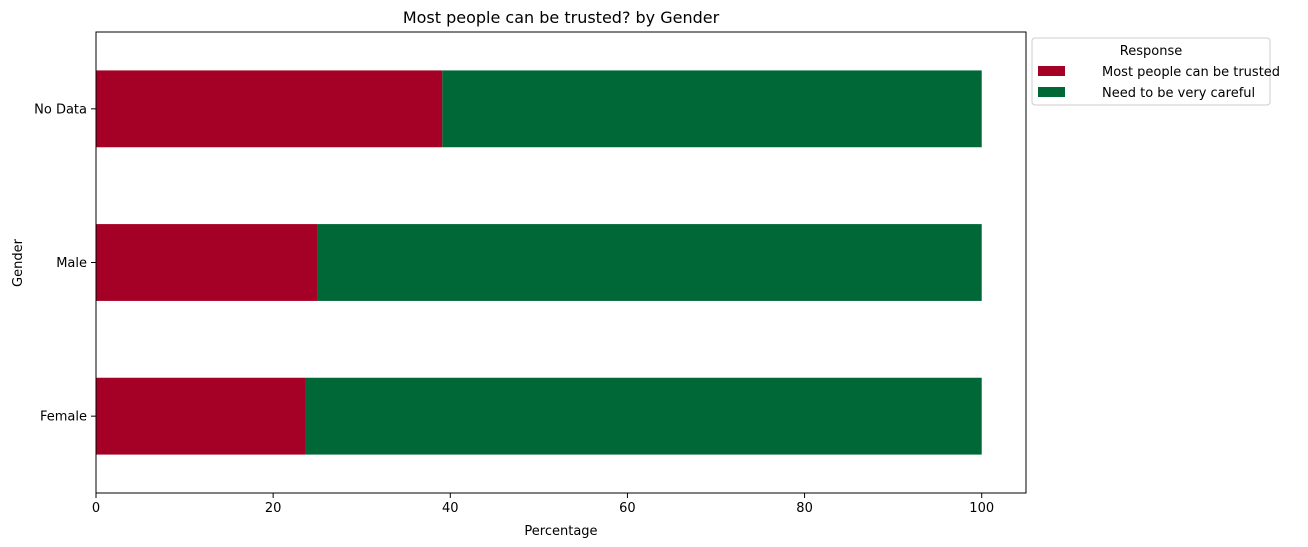  Describe the element at coordinates (1191, 72) in the screenshot. I see `legend-entry-label: Most people can be trusted` at that location.